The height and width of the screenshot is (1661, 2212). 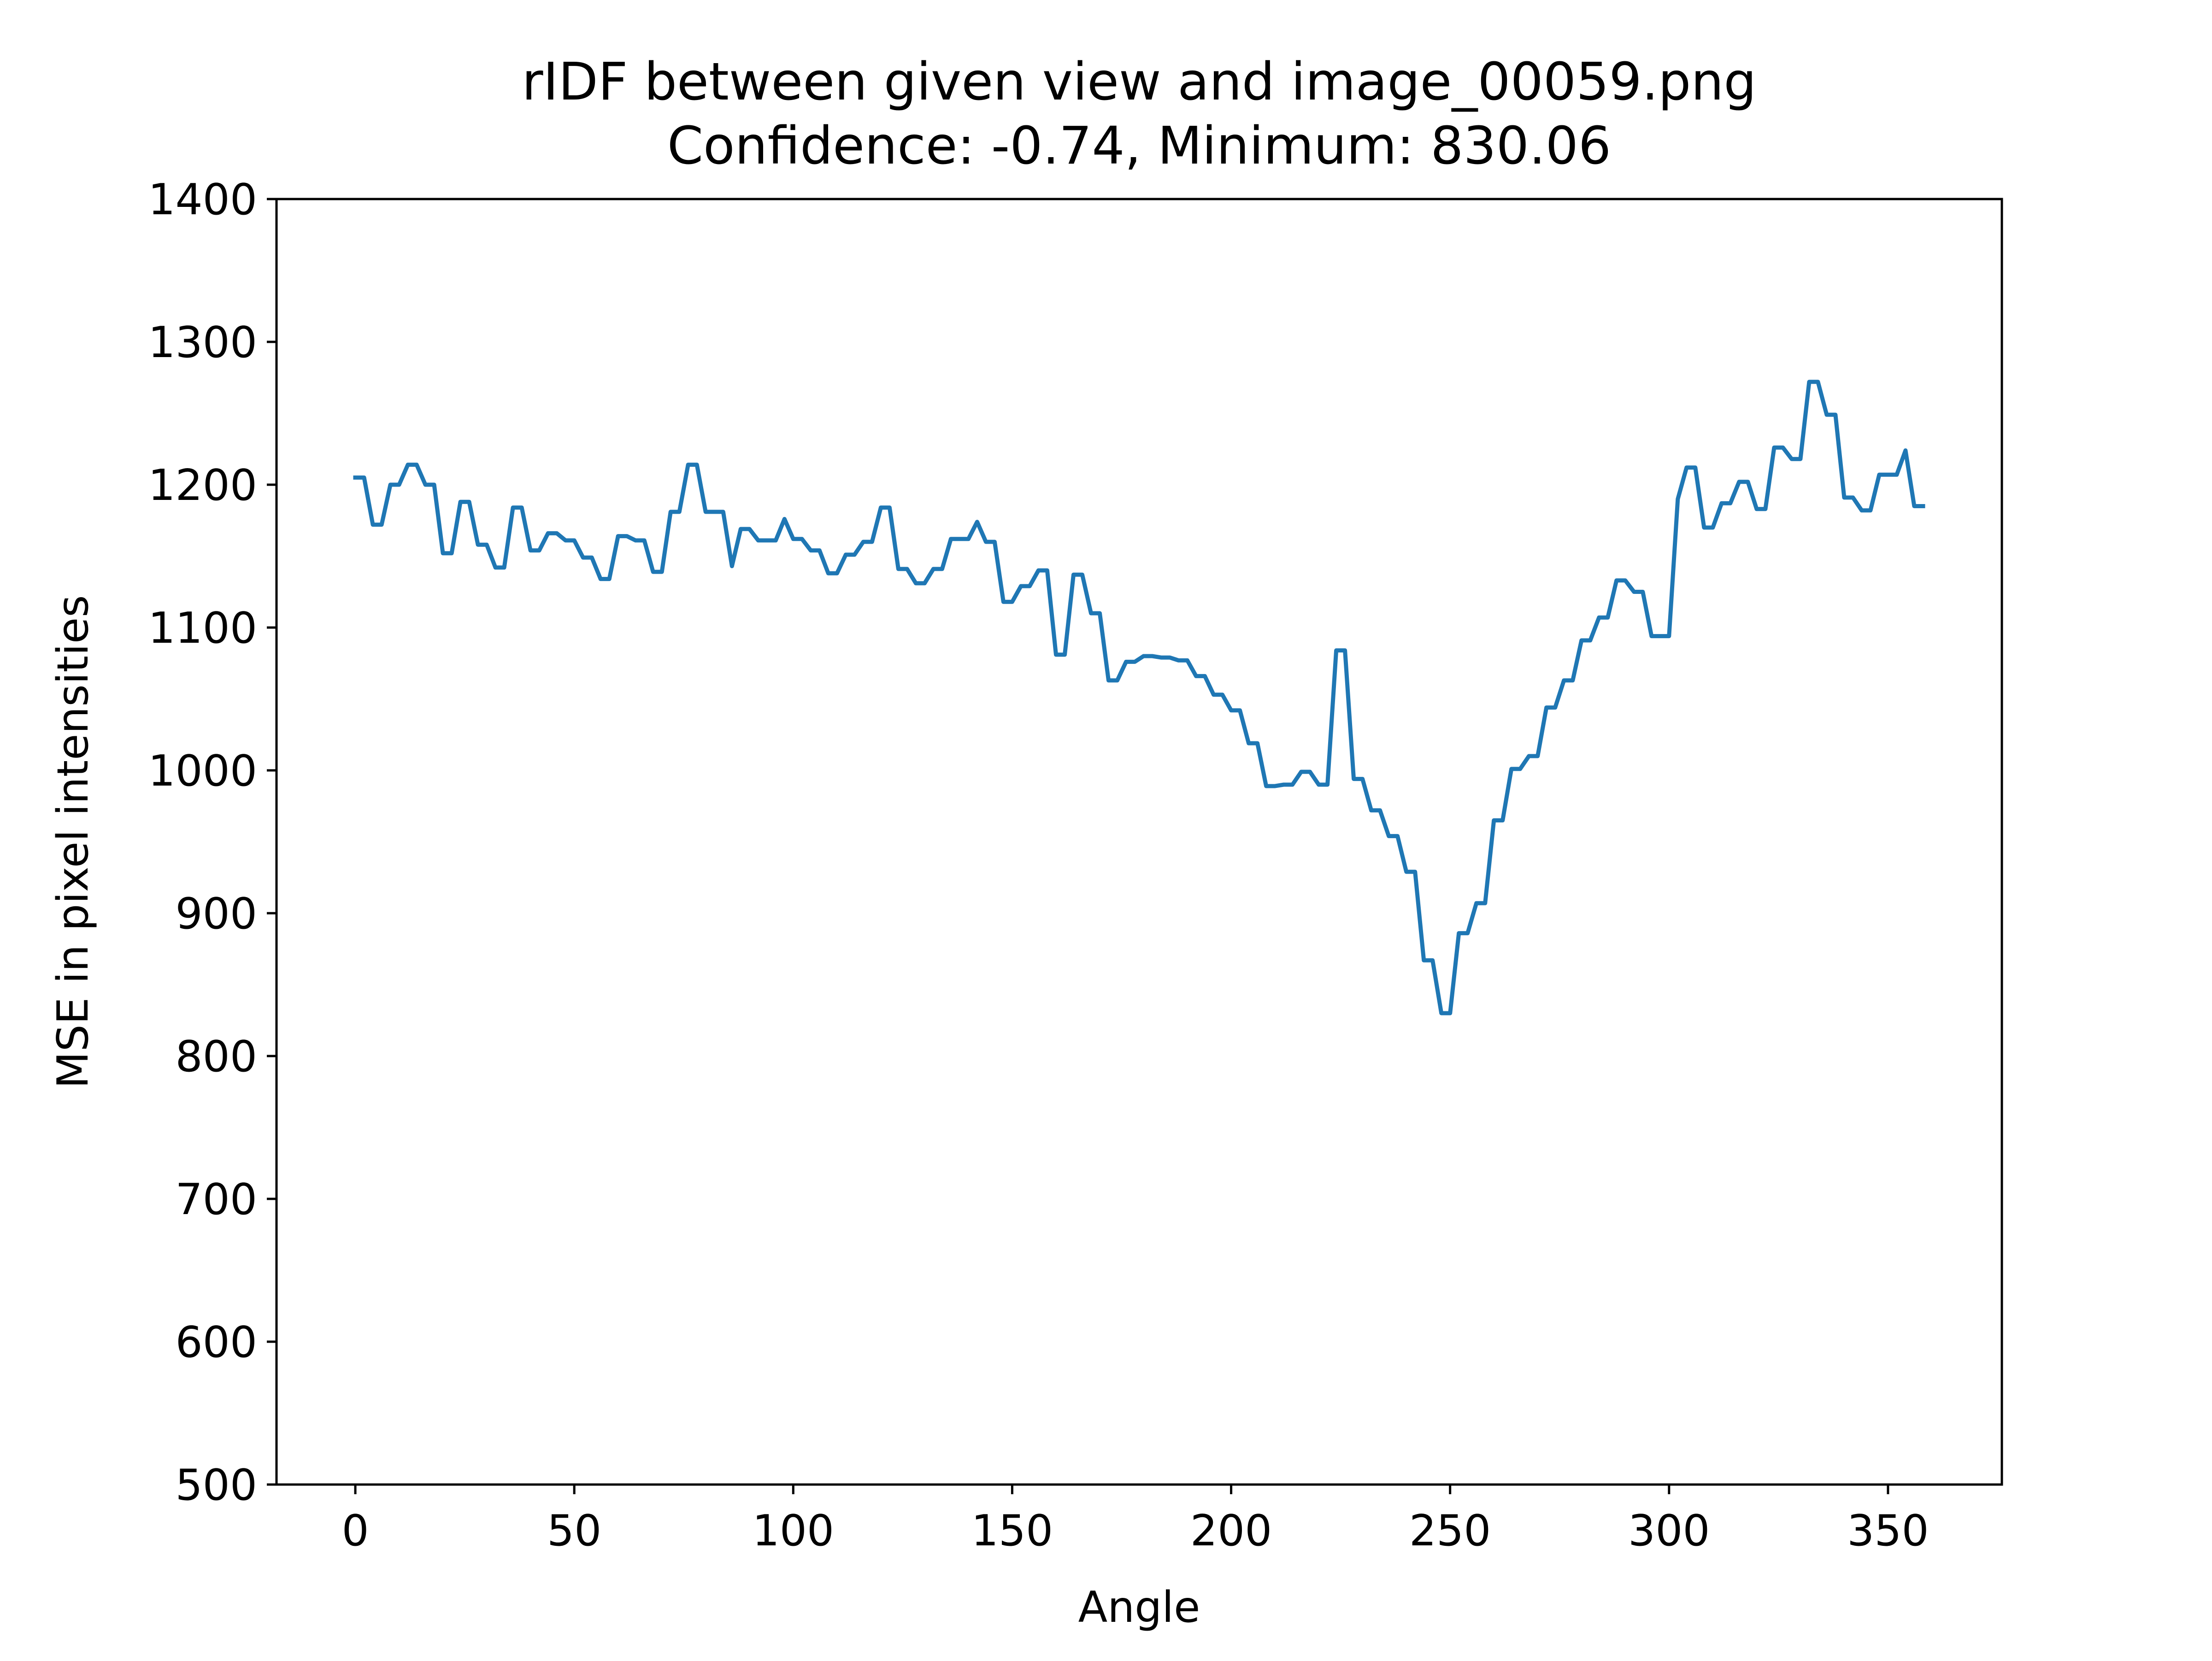 I want to click on x-tick-label: 100, so click(x=794, y=1530).